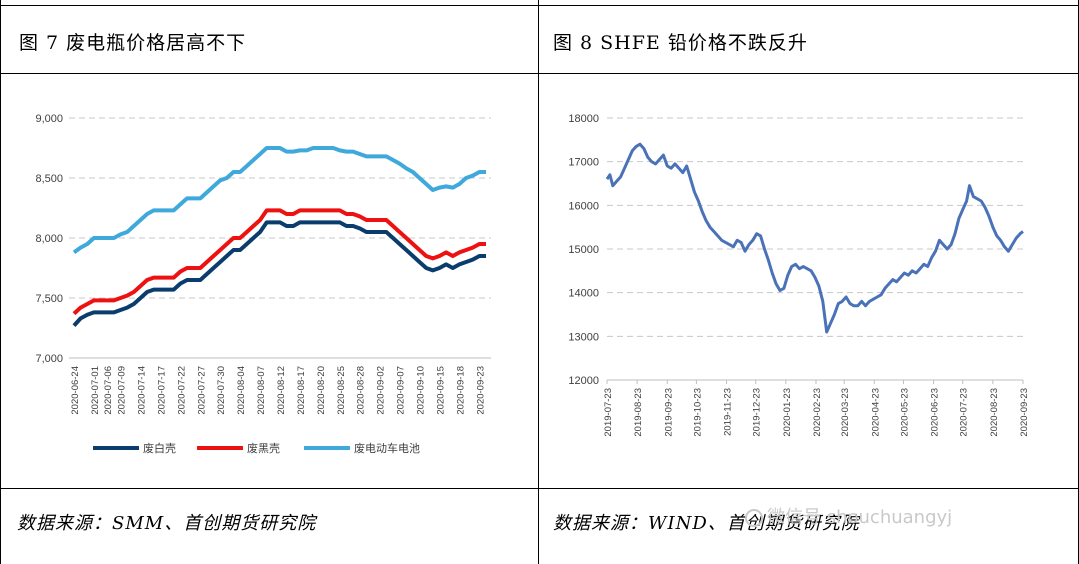  Describe the element at coordinates (95, 390) in the screenshot. I see `x-tick-label: 2020-07-01` at that location.